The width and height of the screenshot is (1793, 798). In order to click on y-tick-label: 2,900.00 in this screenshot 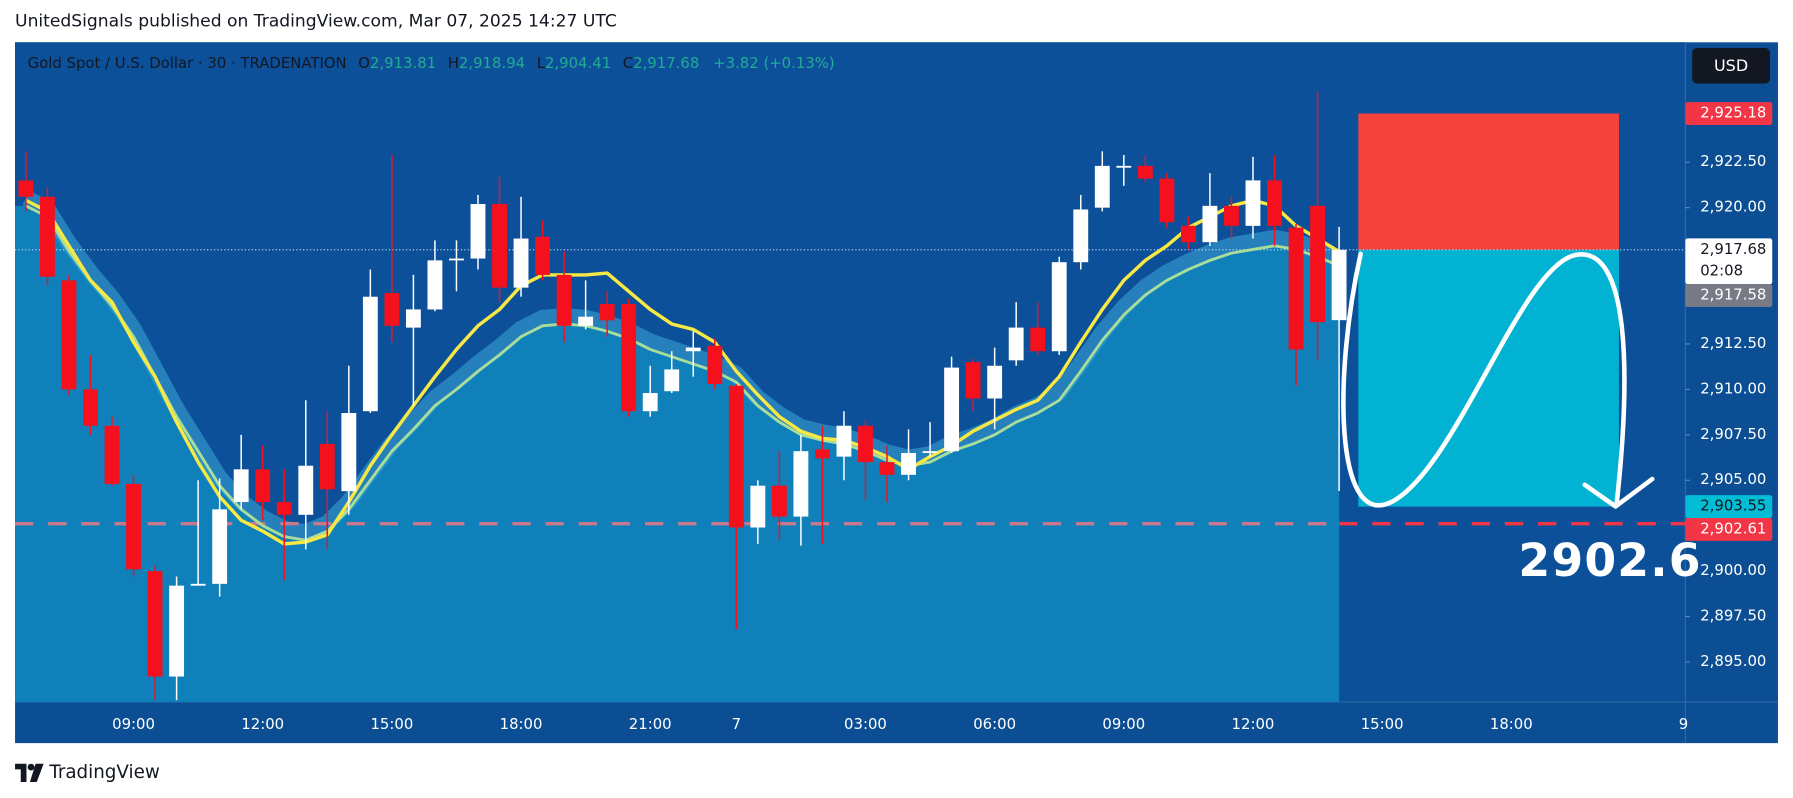, I will do `click(1733, 570)`.